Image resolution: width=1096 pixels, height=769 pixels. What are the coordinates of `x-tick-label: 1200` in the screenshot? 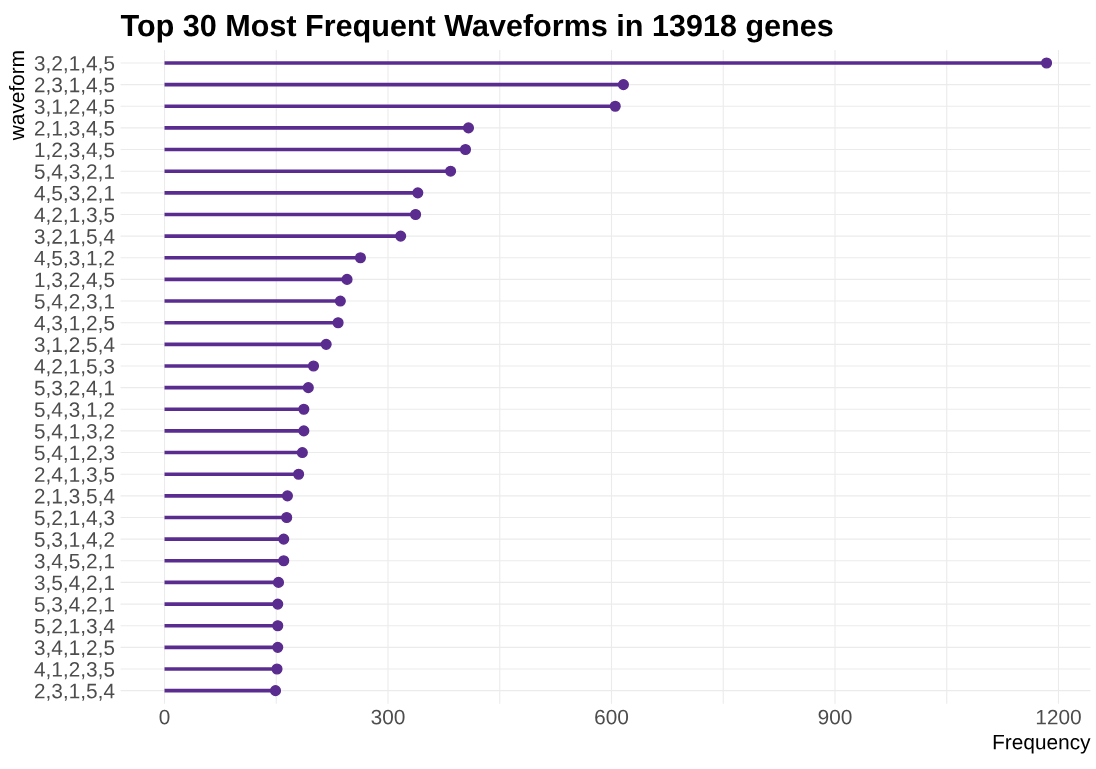 It's located at (1058, 717).